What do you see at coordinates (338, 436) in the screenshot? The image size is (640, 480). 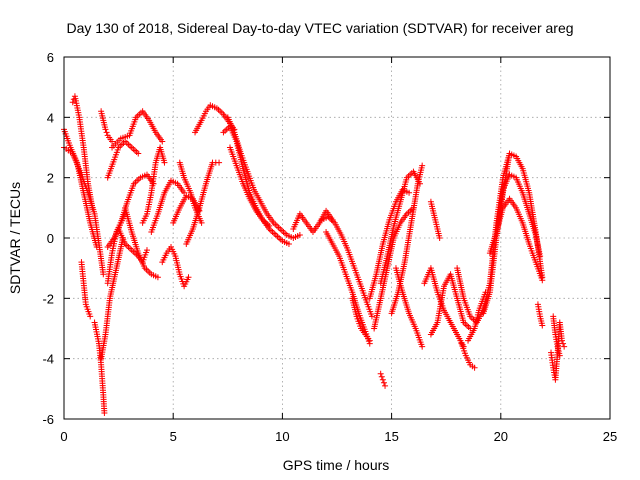 I see `x-axis-tick-labels: 0 5 10 15 20 25` at bounding box center [338, 436].